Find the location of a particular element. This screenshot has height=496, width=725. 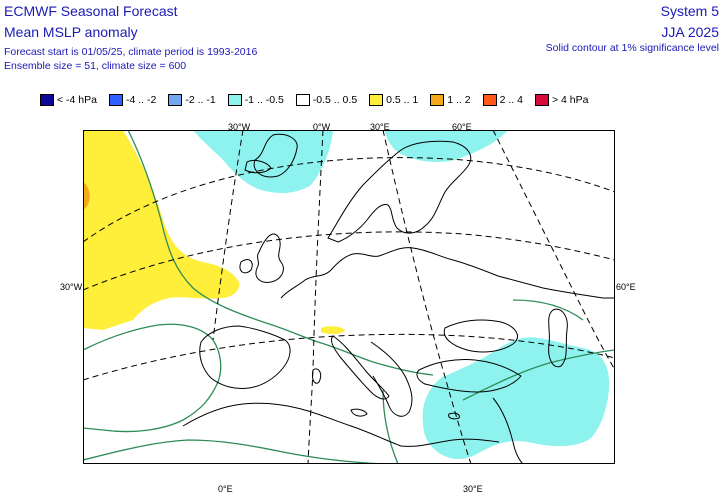

system-label: System 5 is located at coordinates (689, 11).